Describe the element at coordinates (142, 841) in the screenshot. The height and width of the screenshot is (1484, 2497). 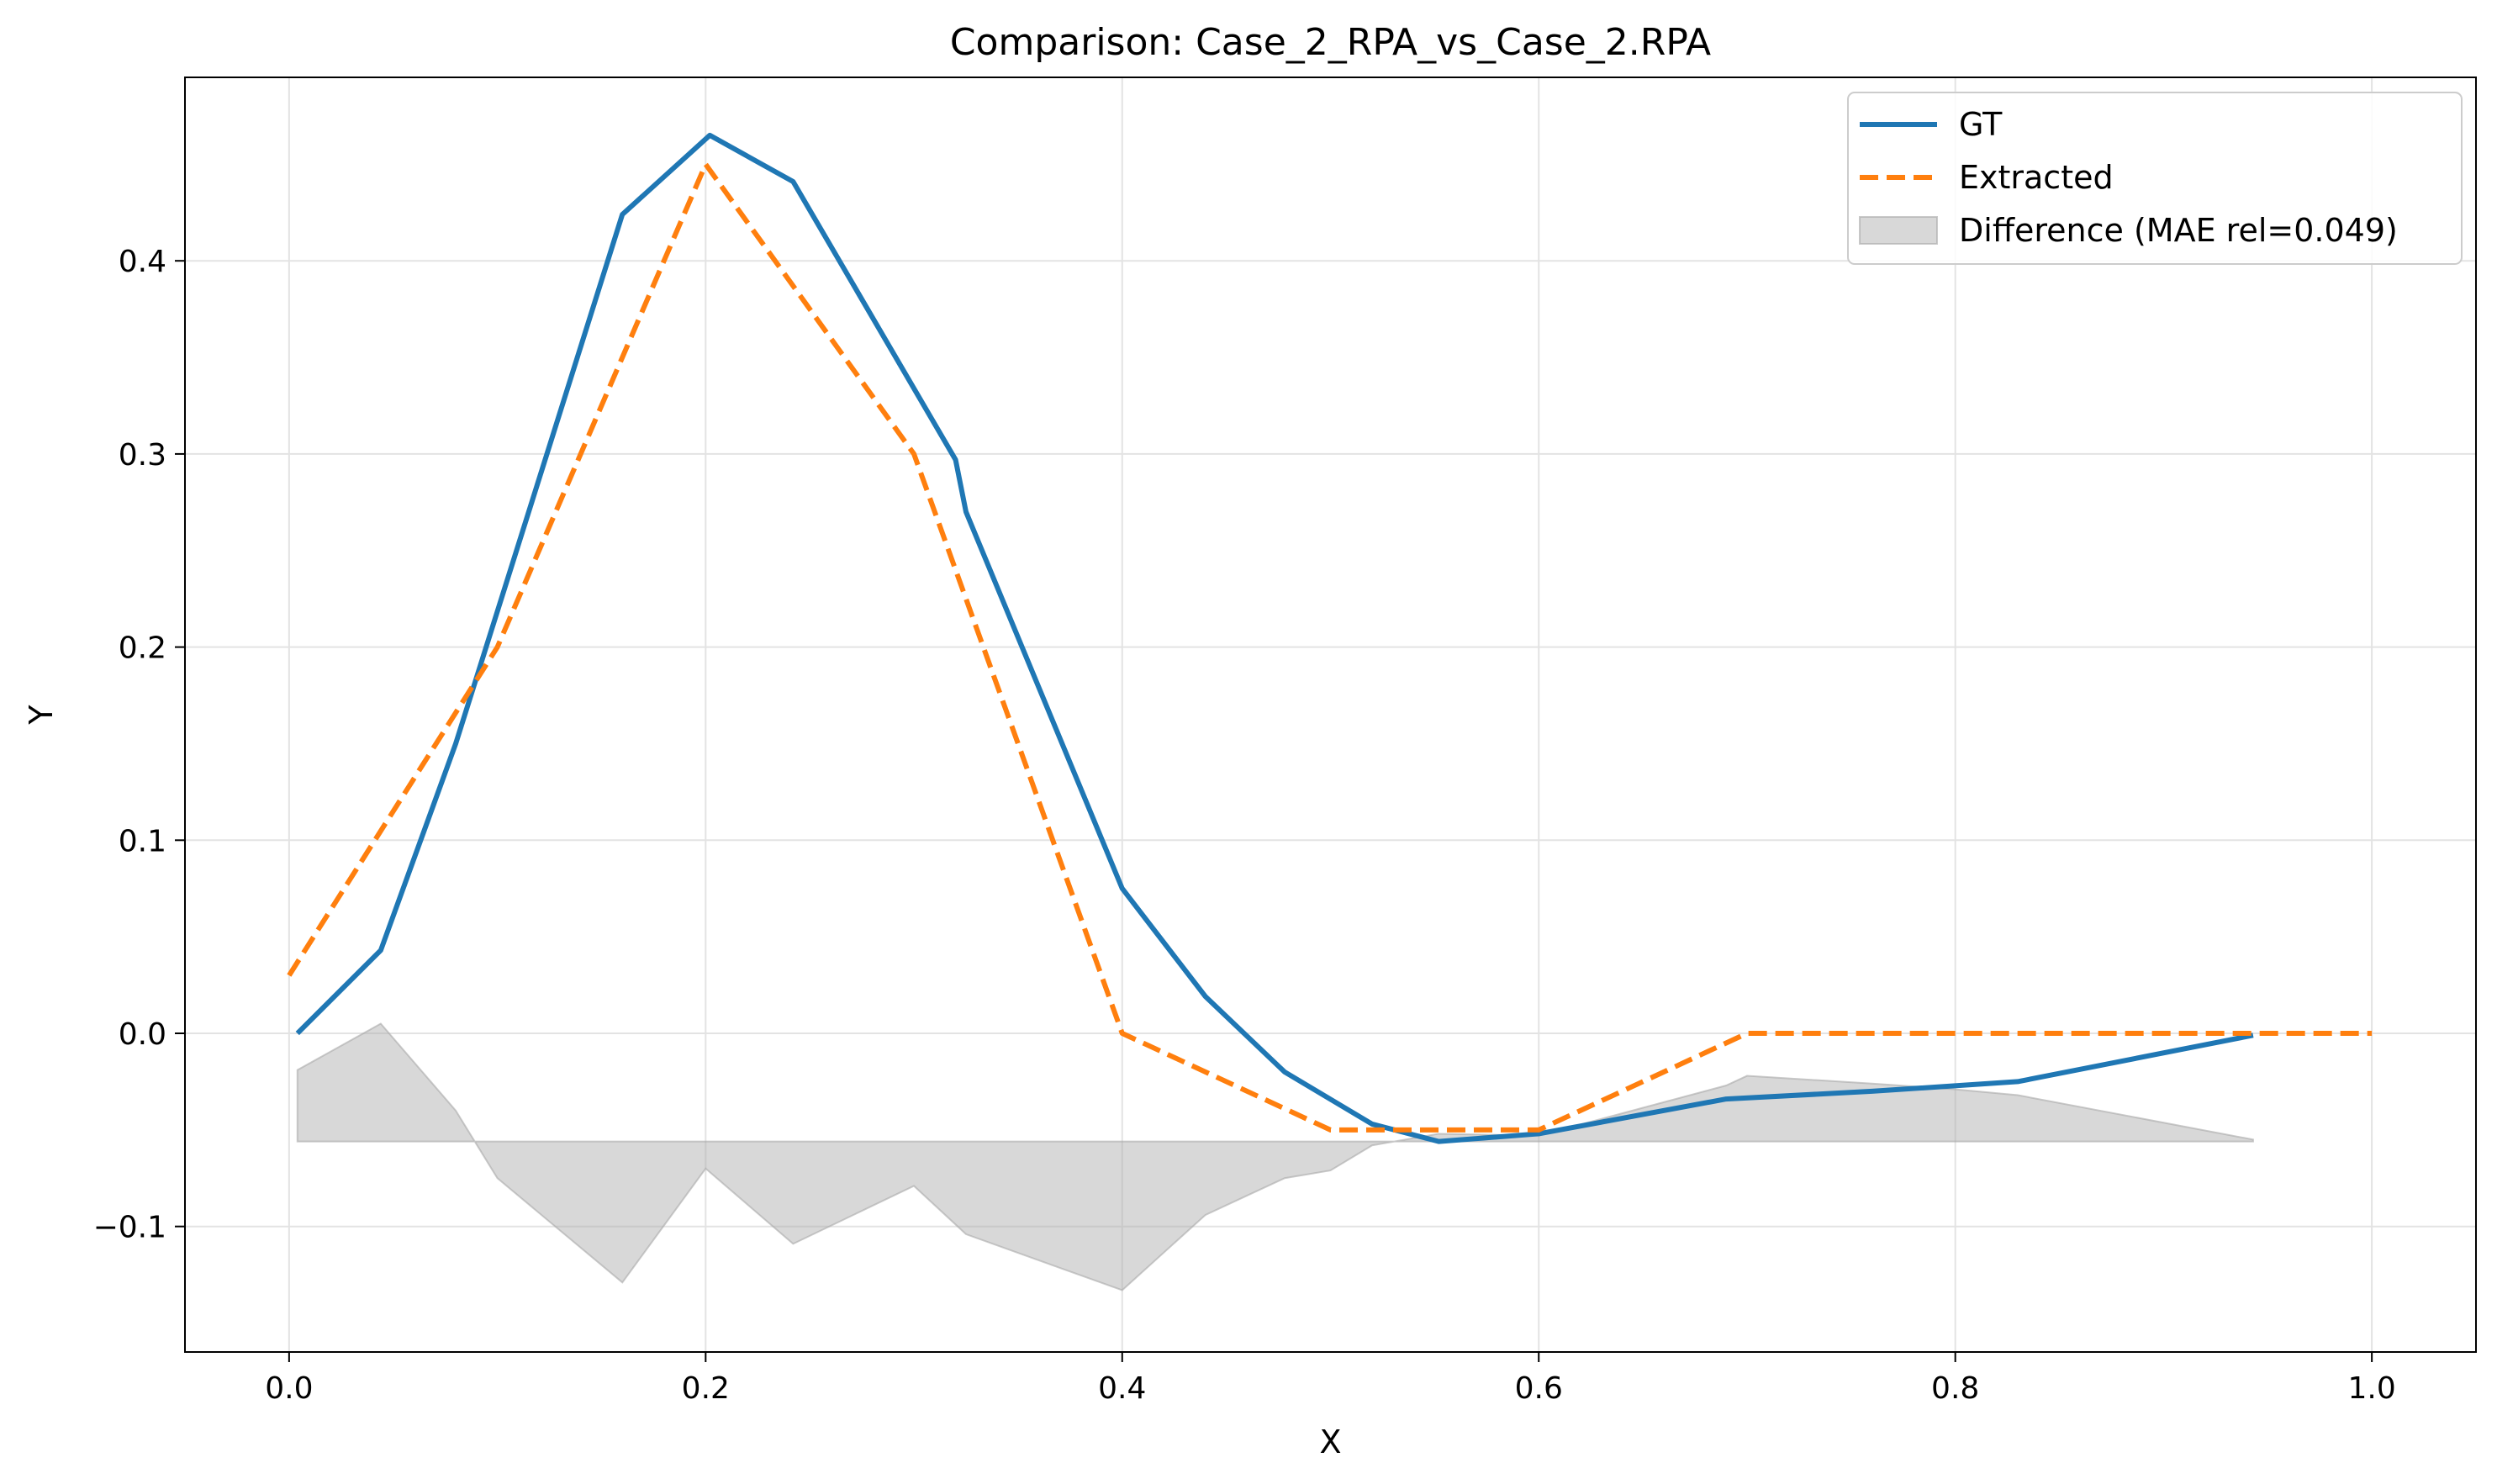
I see `y-tick-label: 0.1` at that location.